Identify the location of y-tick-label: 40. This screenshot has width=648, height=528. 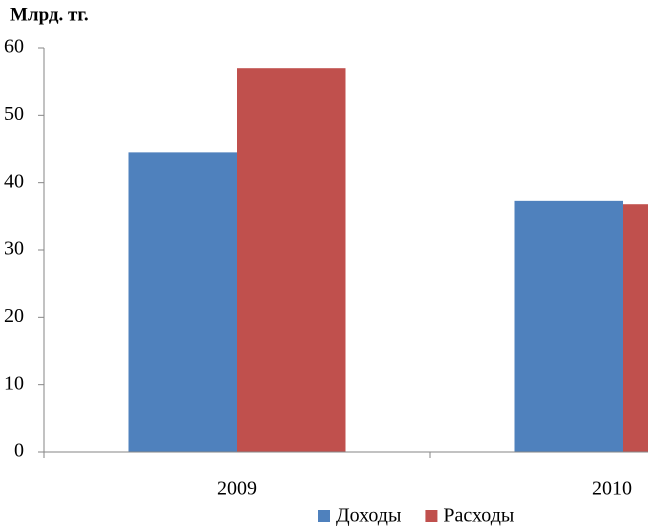
(14, 181).